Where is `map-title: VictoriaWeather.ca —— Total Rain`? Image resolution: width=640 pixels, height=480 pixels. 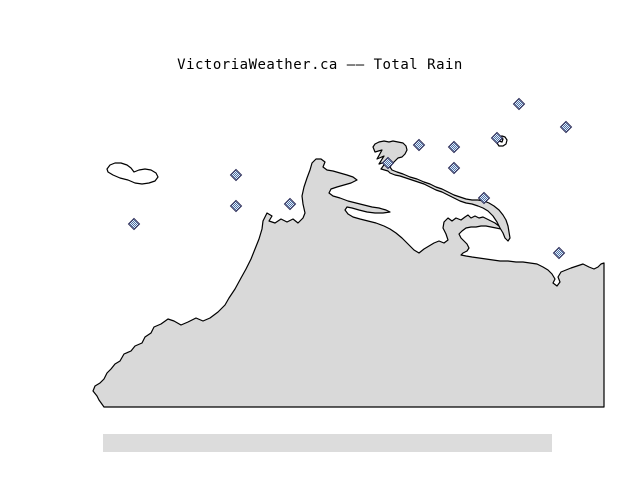 map-title: VictoriaWeather.ca —— Total Rain is located at coordinates (320, 65).